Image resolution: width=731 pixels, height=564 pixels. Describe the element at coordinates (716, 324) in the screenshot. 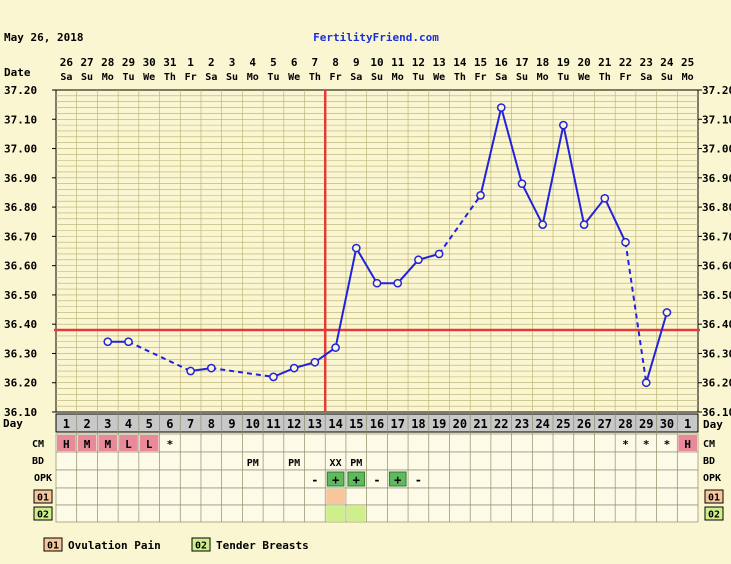

I see `y-tick-label-right: 36.40` at that location.